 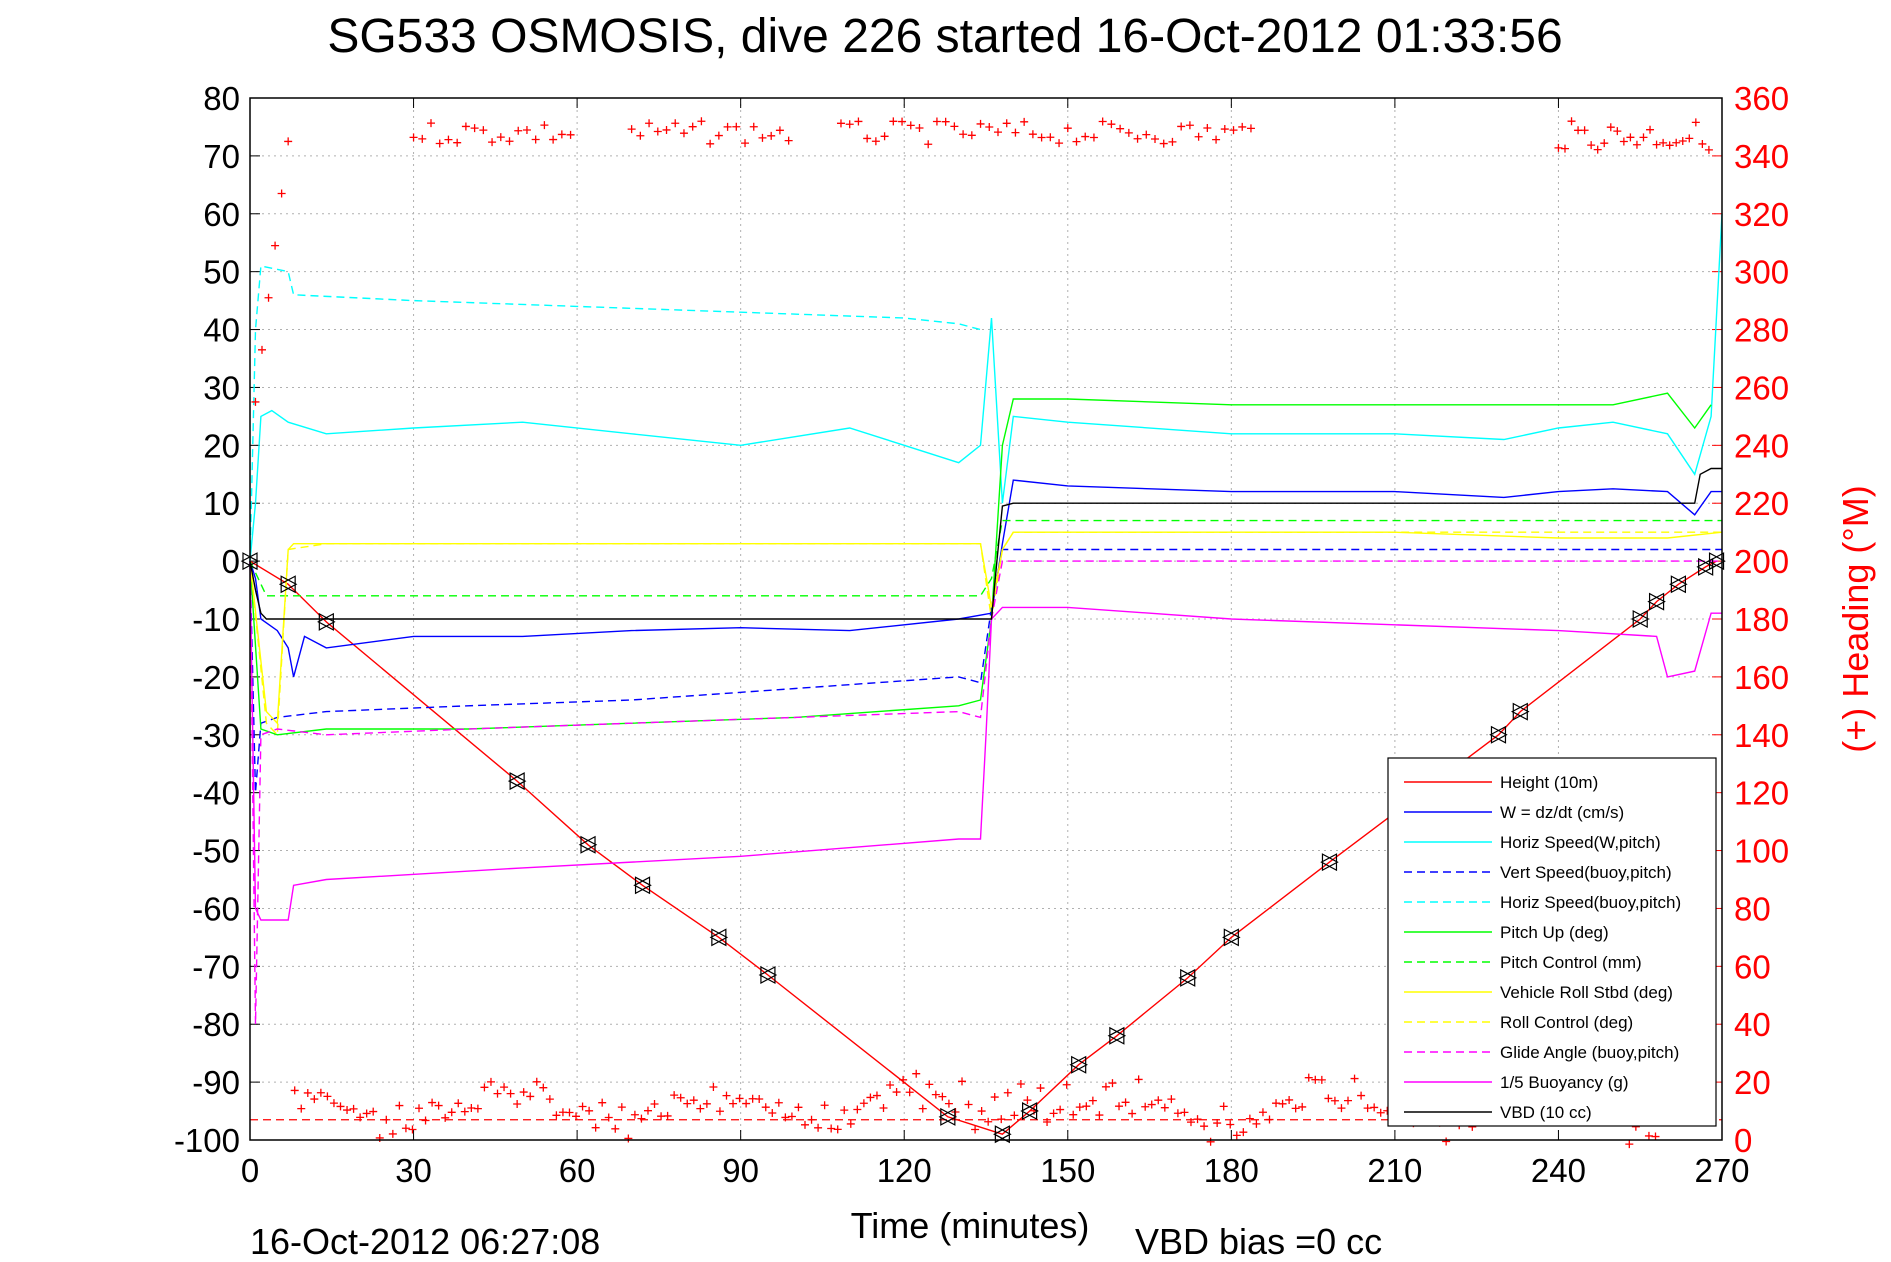 What do you see at coordinates (1743, 1140) in the screenshot?
I see `y2-tick-label: 0` at bounding box center [1743, 1140].